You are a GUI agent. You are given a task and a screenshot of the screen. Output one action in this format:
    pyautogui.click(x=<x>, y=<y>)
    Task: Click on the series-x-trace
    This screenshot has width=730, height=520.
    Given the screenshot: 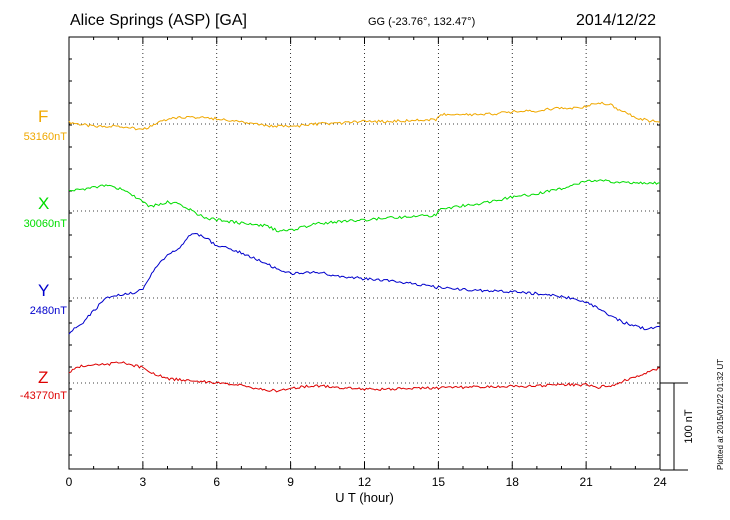 What is the action you would take?
    pyautogui.click(x=364, y=206)
    